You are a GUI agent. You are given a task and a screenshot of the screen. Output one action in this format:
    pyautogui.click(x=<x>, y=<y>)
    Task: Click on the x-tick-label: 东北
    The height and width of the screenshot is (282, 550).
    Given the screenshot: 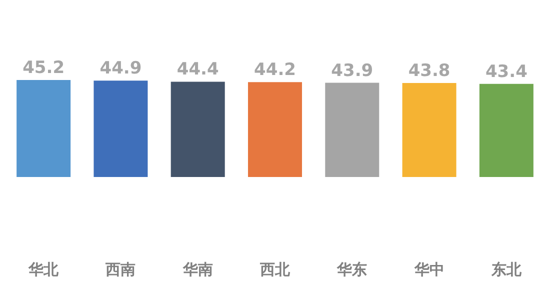 What is the action you would take?
    pyautogui.click(x=506, y=269)
    